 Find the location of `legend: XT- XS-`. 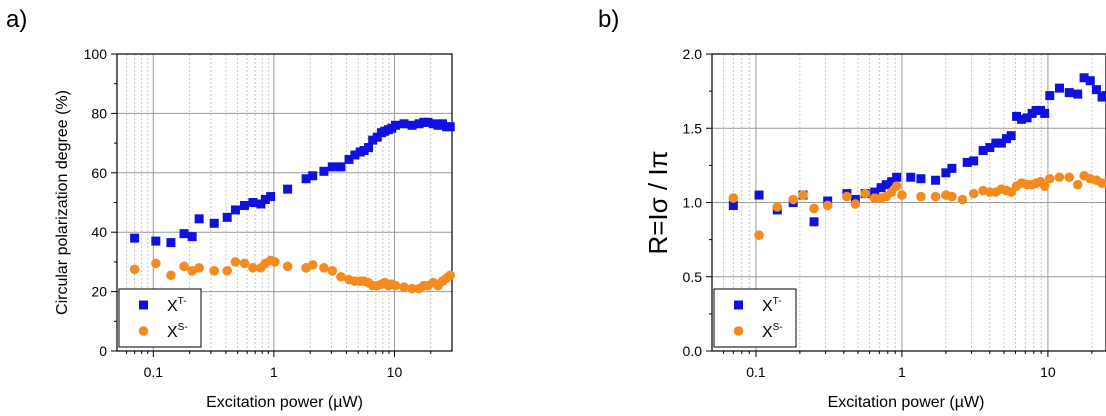

legend: XT- XS- is located at coordinates (160, 318).